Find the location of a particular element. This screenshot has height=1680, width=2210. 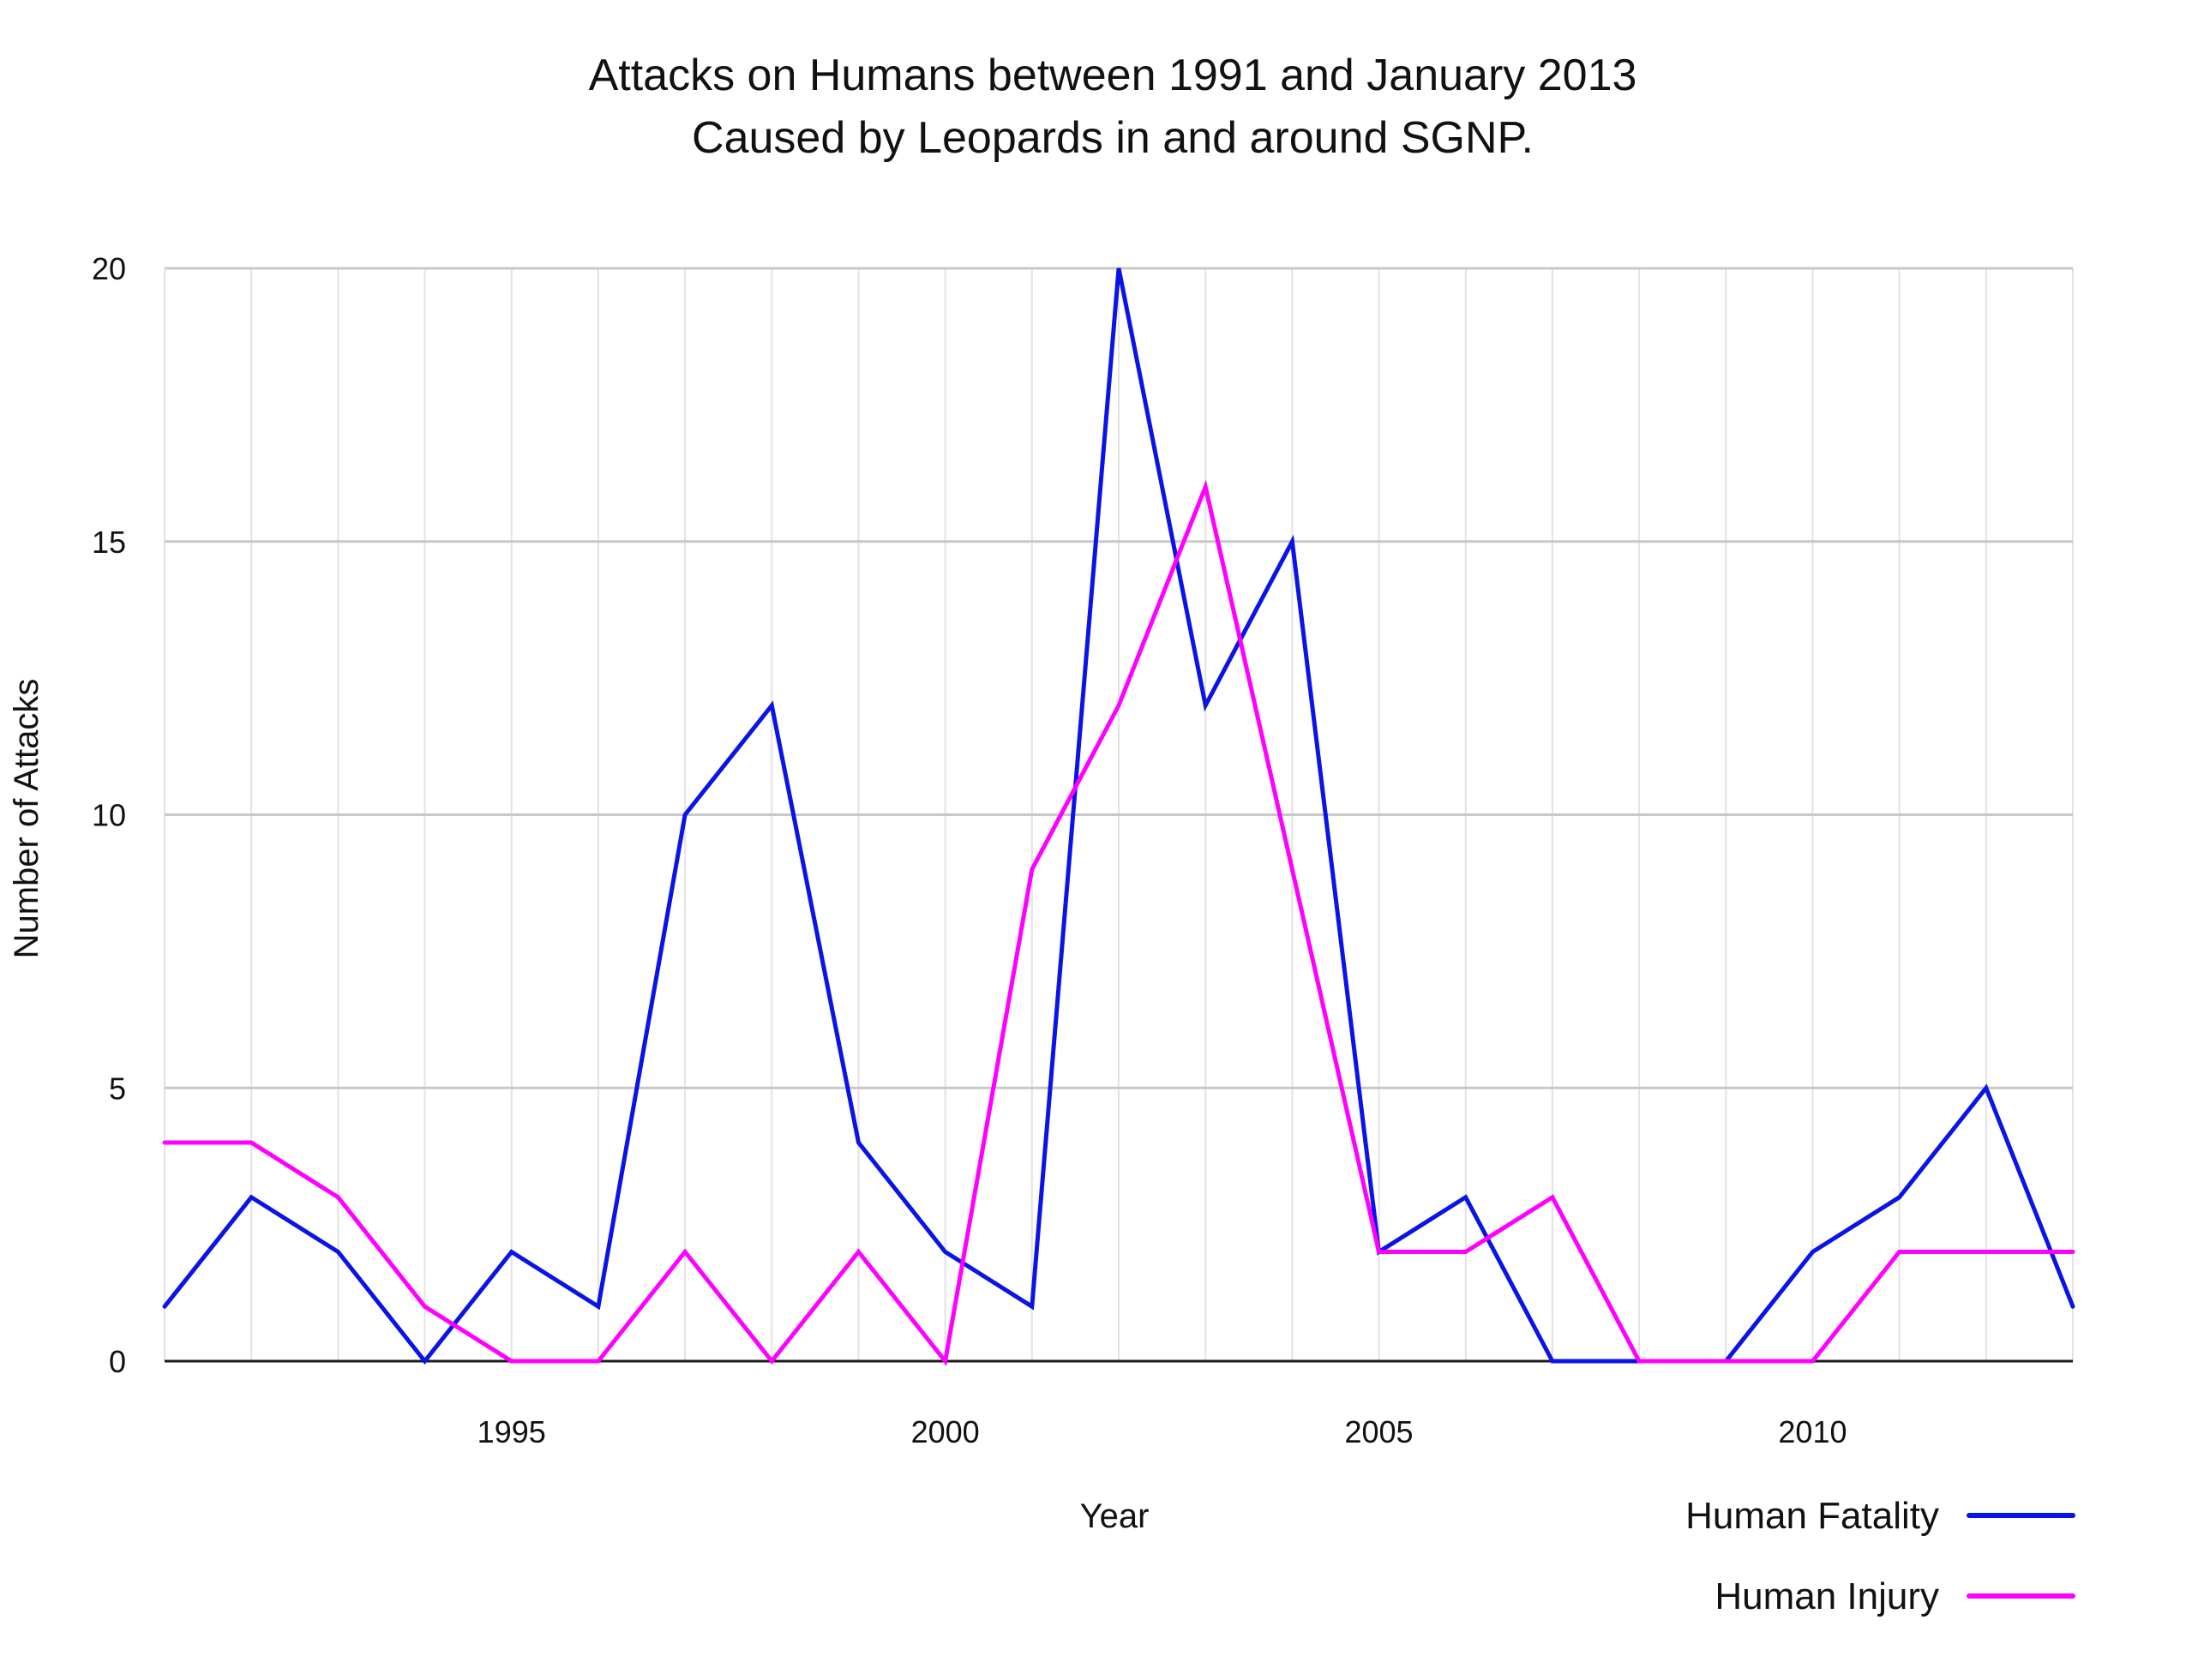

x-tick-label: 1995 is located at coordinates (512, 1431).